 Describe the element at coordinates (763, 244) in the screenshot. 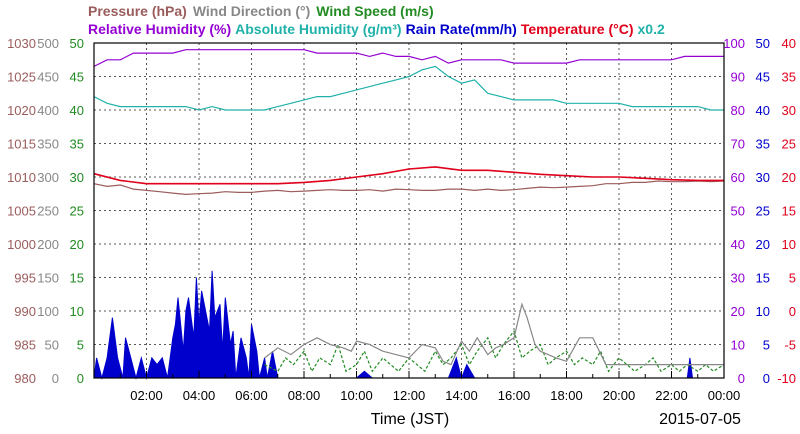

I see `tick-label-rain-rate: 20` at that location.